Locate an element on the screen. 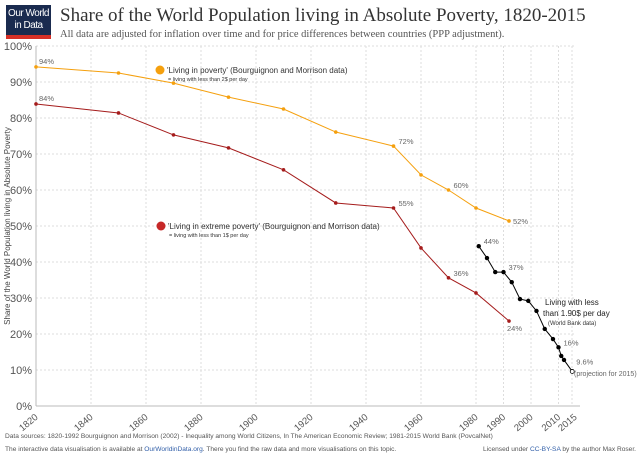 The height and width of the screenshot is (456, 640). owid-link: OurWorldinData.org is located at coordinates (173, 449).